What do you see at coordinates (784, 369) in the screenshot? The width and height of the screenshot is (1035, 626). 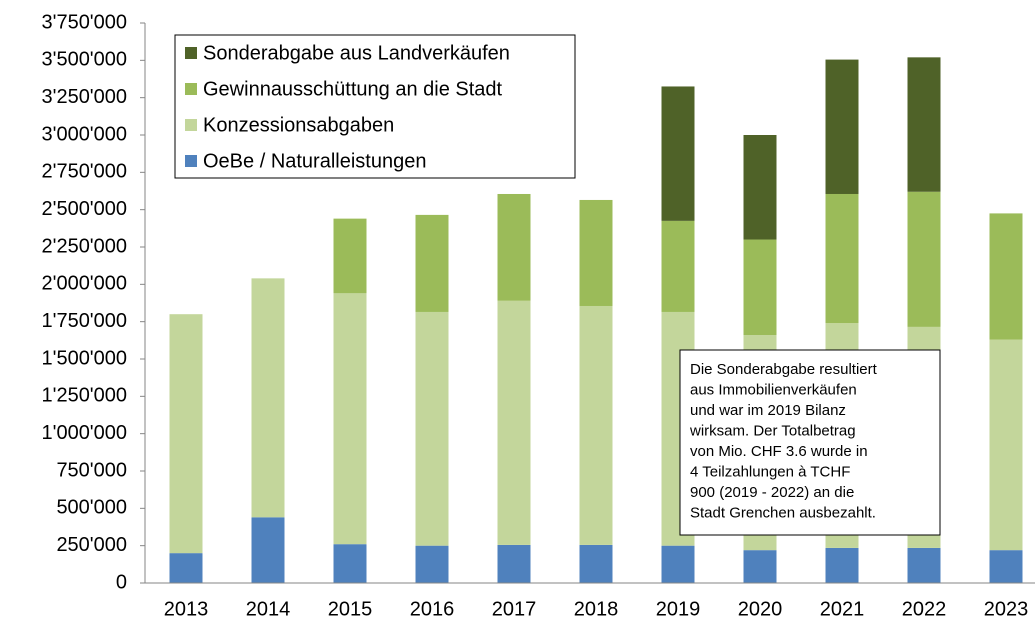 I see `annotation-line: Die Sonderabgabe resultiert` at bounding box center [784, 369].